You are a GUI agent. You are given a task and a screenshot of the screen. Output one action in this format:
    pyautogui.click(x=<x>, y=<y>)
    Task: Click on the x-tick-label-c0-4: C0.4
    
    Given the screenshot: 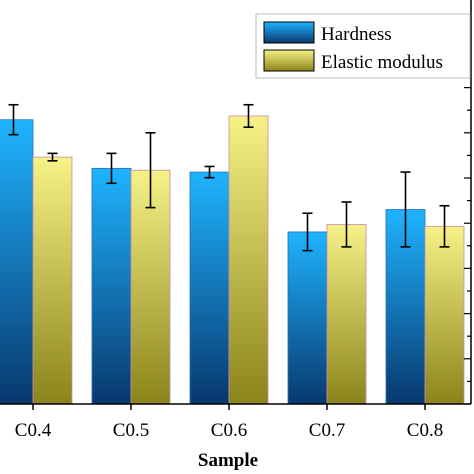 What is the action you would take?
    pyautogui.click(x=33, y=430)
    